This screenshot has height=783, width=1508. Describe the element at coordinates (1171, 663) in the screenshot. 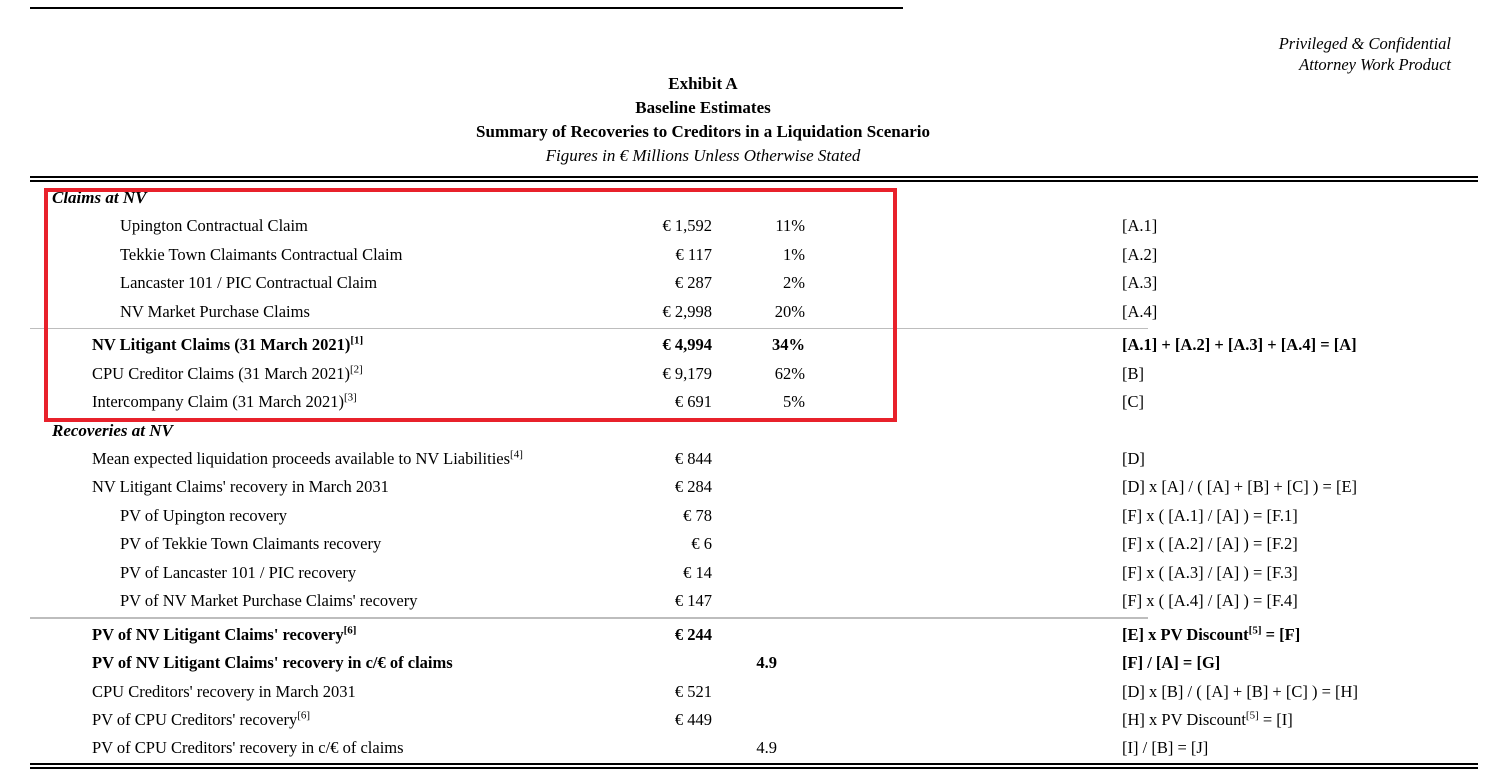

I see `row-formula: [F] / [A] = [G]` at that location.